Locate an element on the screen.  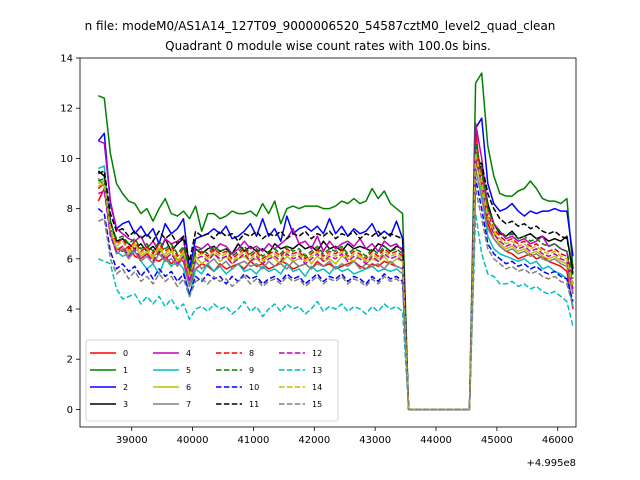
y-tick-label: 12 is located at coordinates (66, 109).